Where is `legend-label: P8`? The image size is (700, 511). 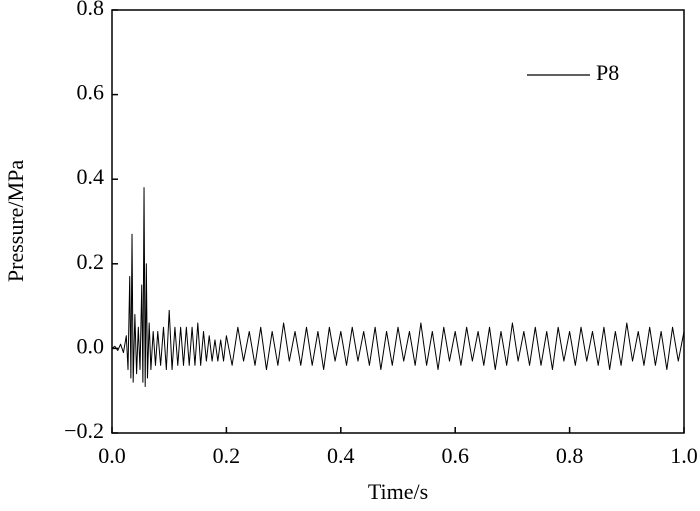
legend-label: P8 is located at coordinates (607, 72).